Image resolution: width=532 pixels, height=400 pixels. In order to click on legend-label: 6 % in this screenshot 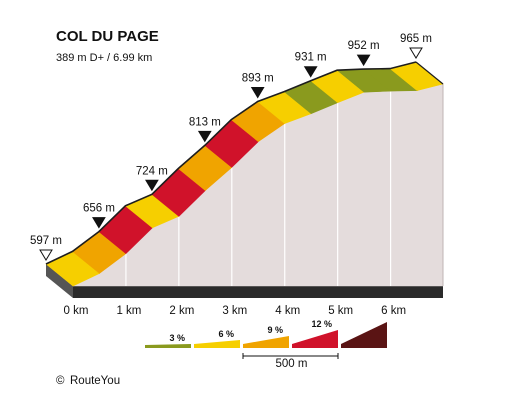, I will do `click(226, 334)`.